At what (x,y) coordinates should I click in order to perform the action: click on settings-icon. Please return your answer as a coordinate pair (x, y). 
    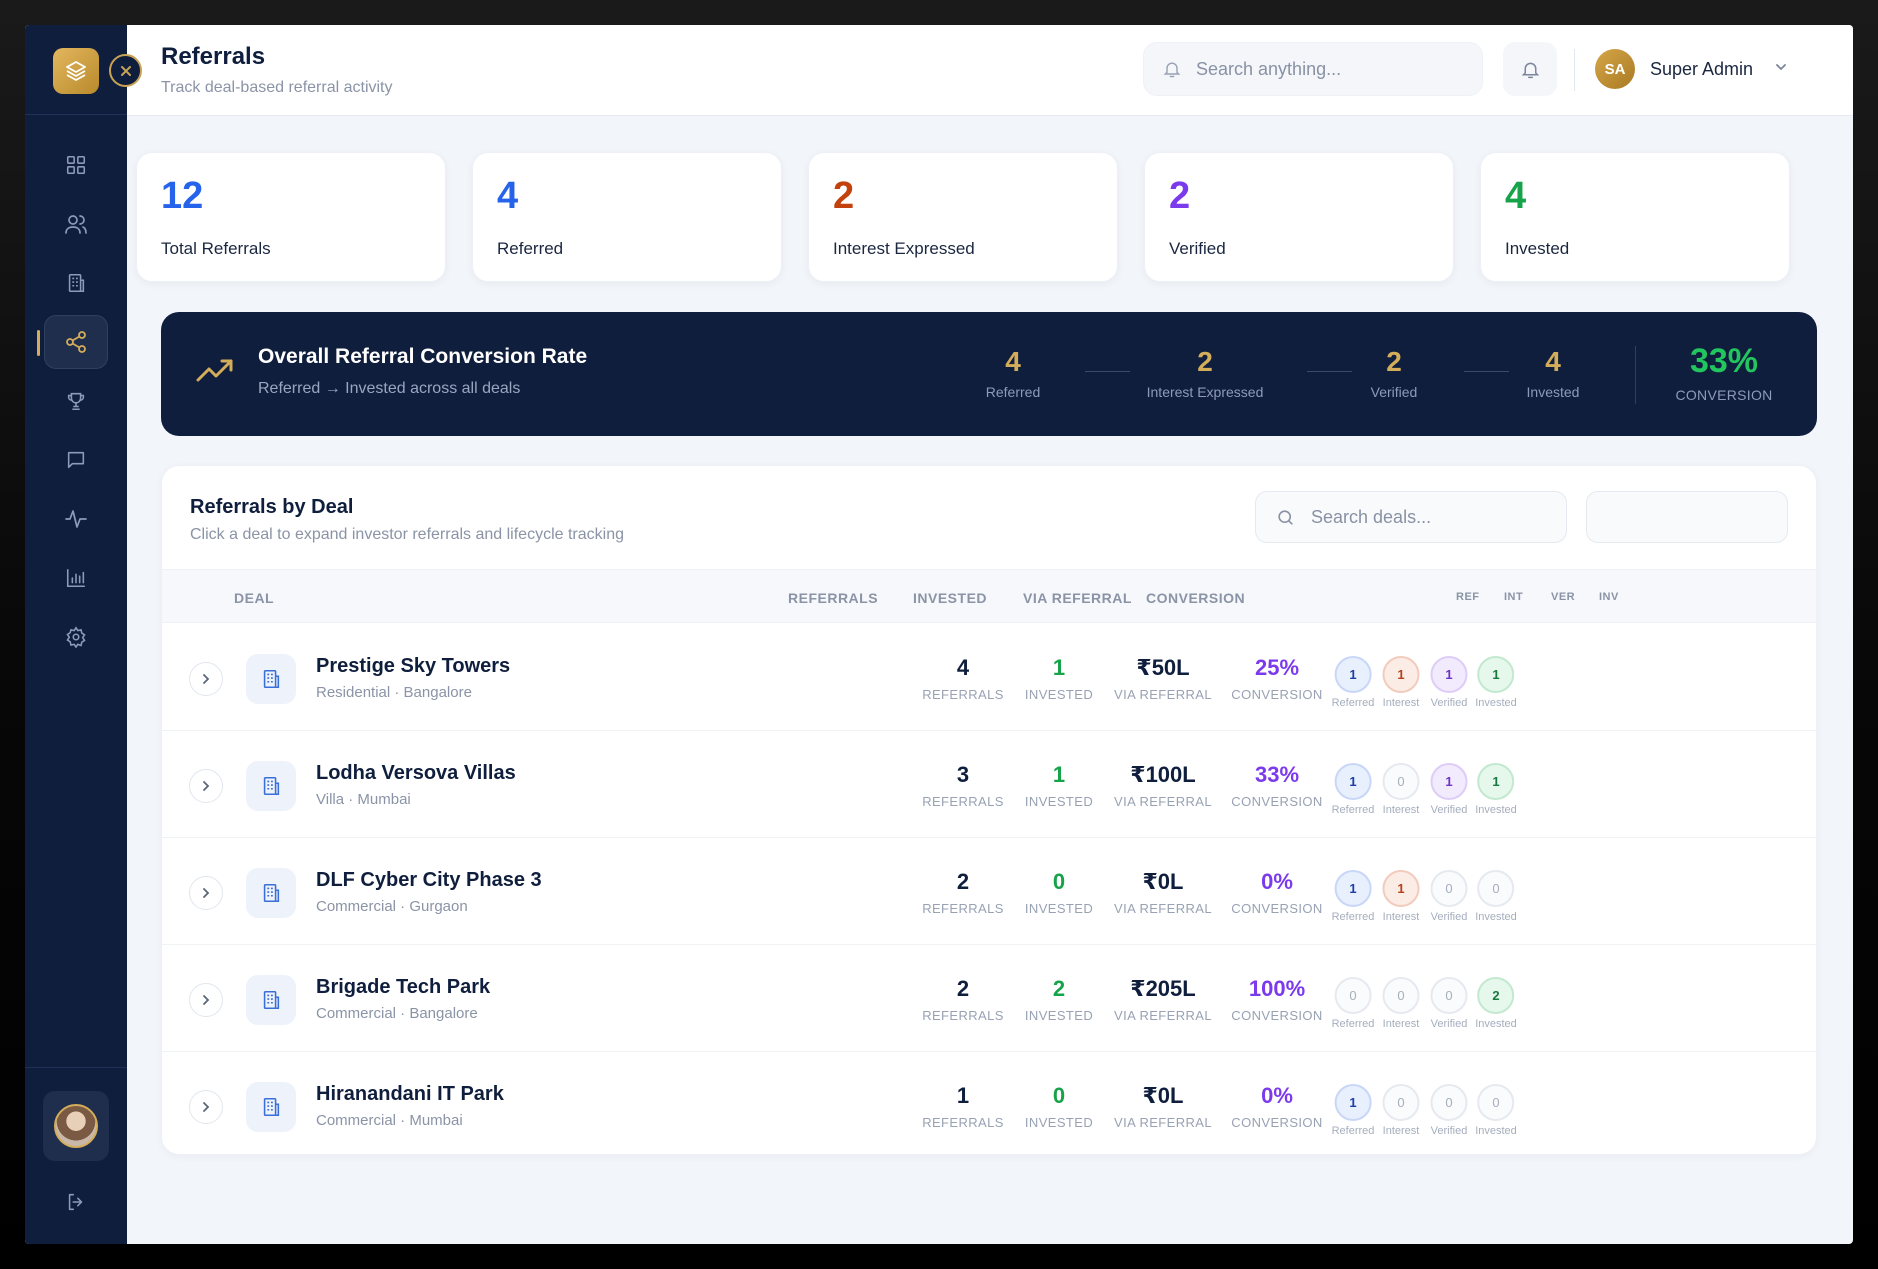
    Looking at the image, I should click on (76, 637).